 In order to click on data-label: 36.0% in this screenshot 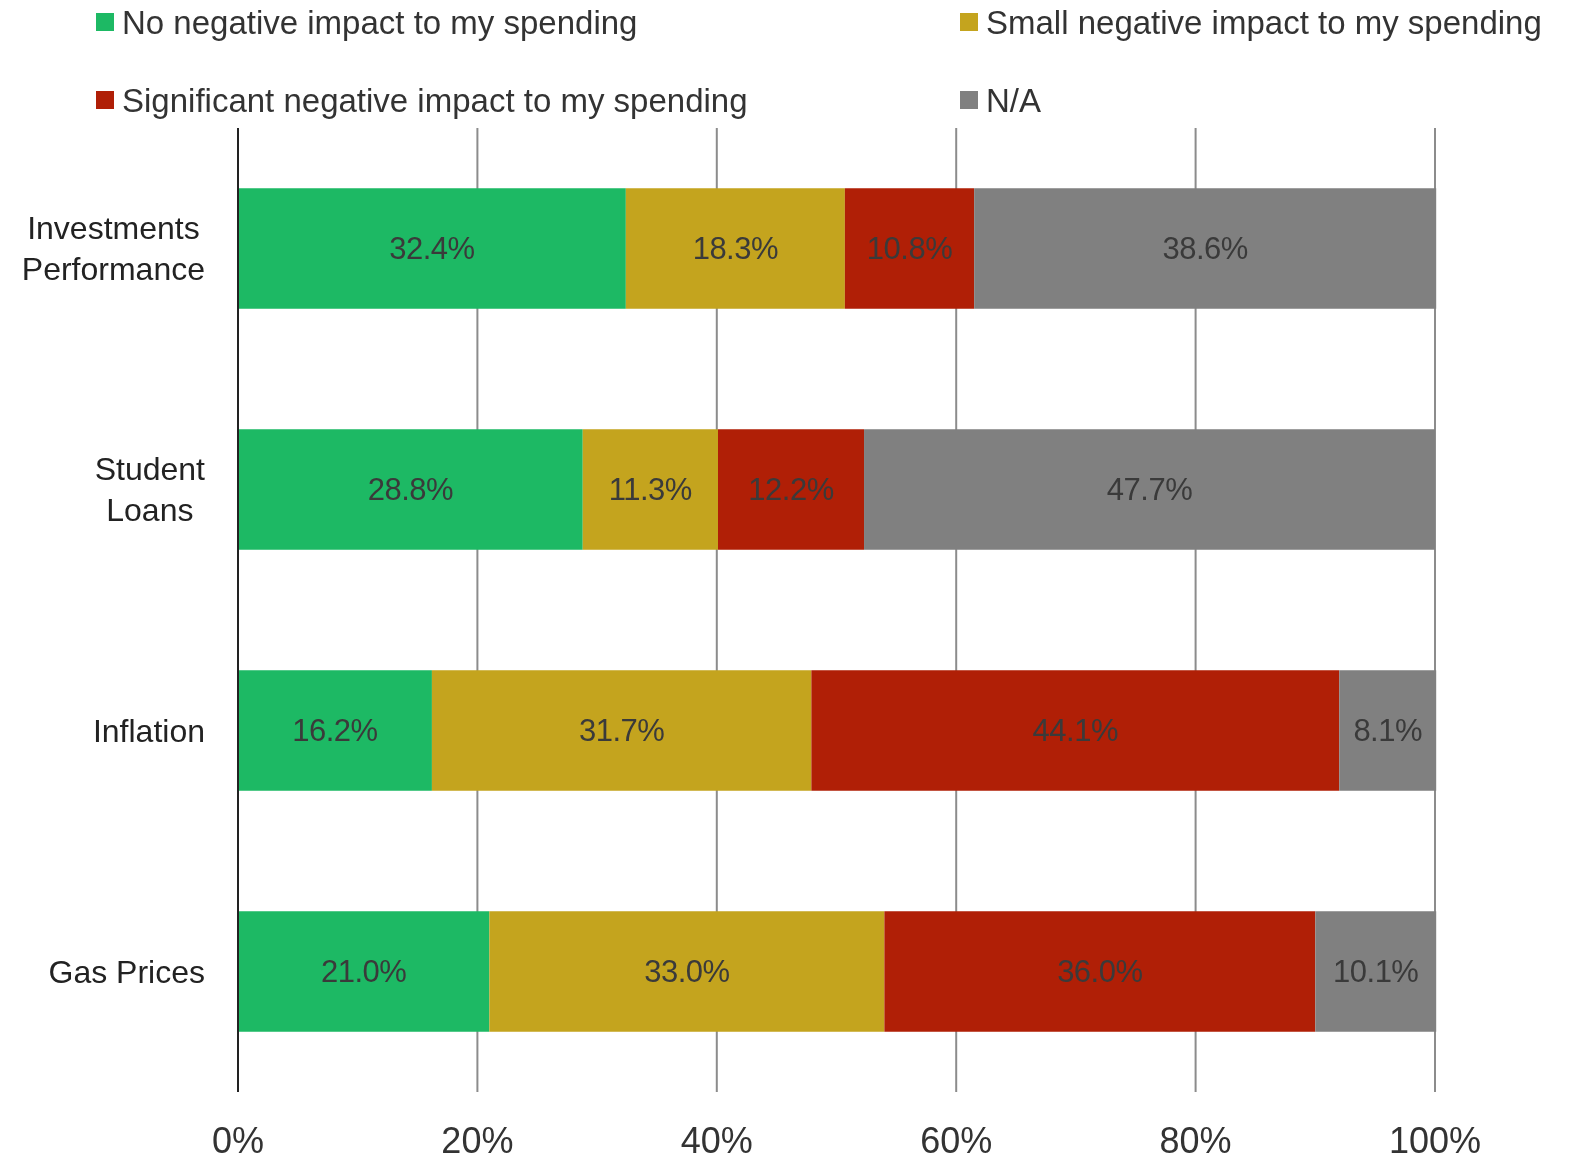, I will do `click(1100, 971)`.